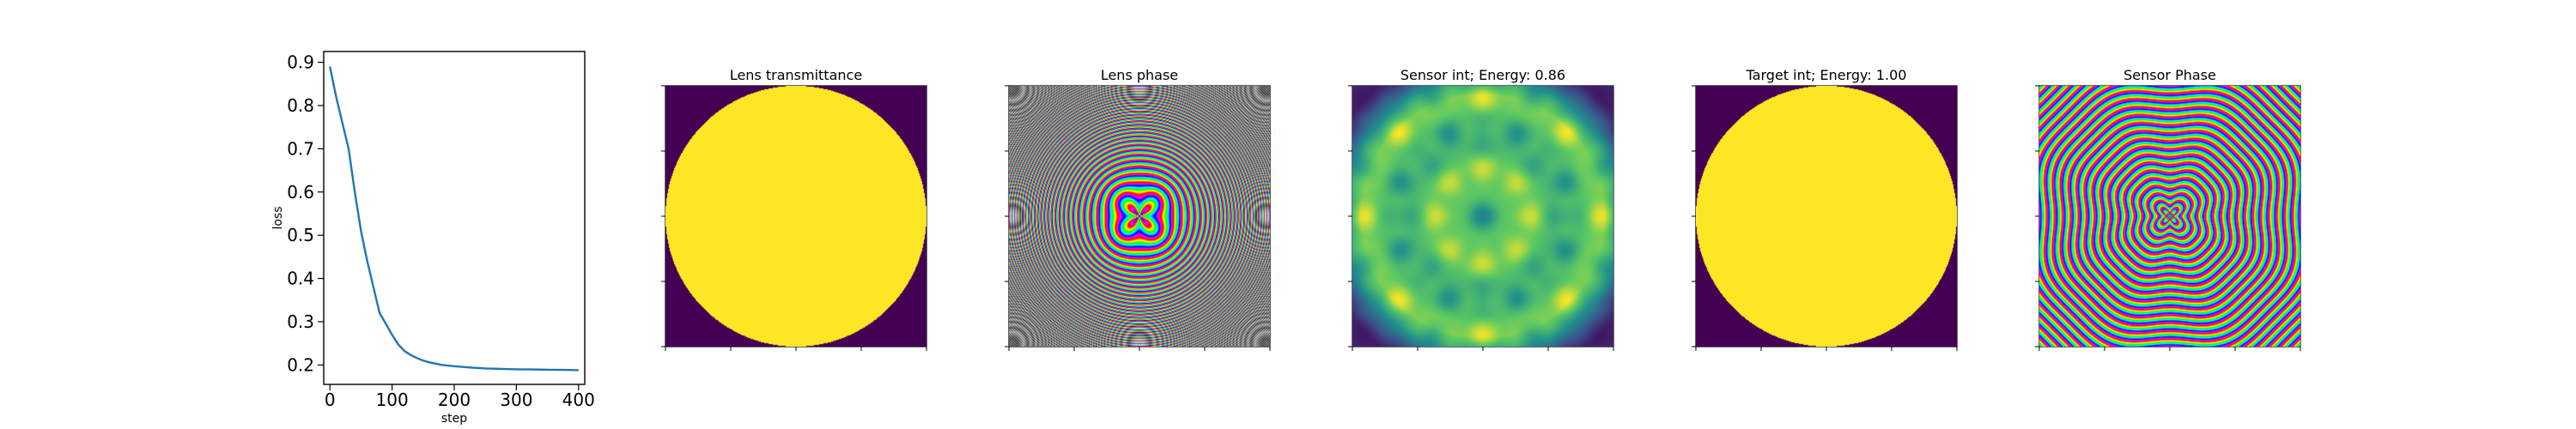  I want to click on panel-title-target-intensity: Target int; Energy: 1.00, so click(1827, 75).